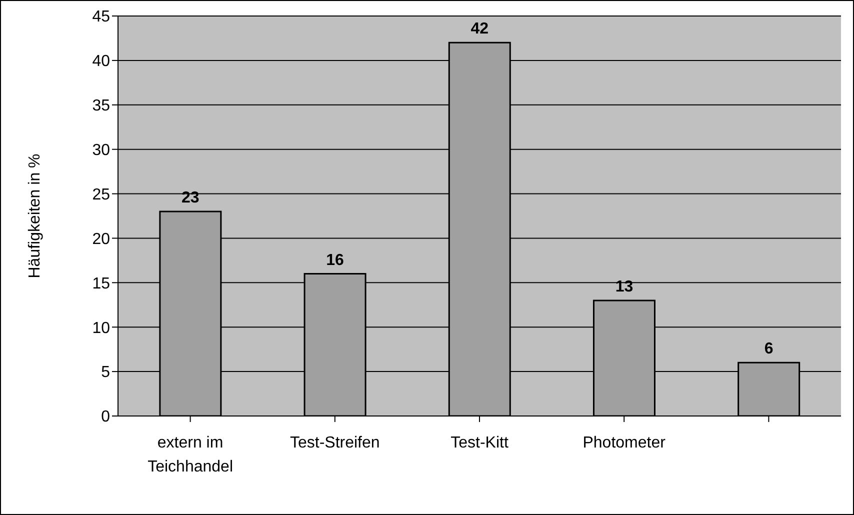  What do you see at coordinates (479, 443) in the screenshot?
I see `x-tick-label: Test-Kitt` at bounding box center [479, 443].